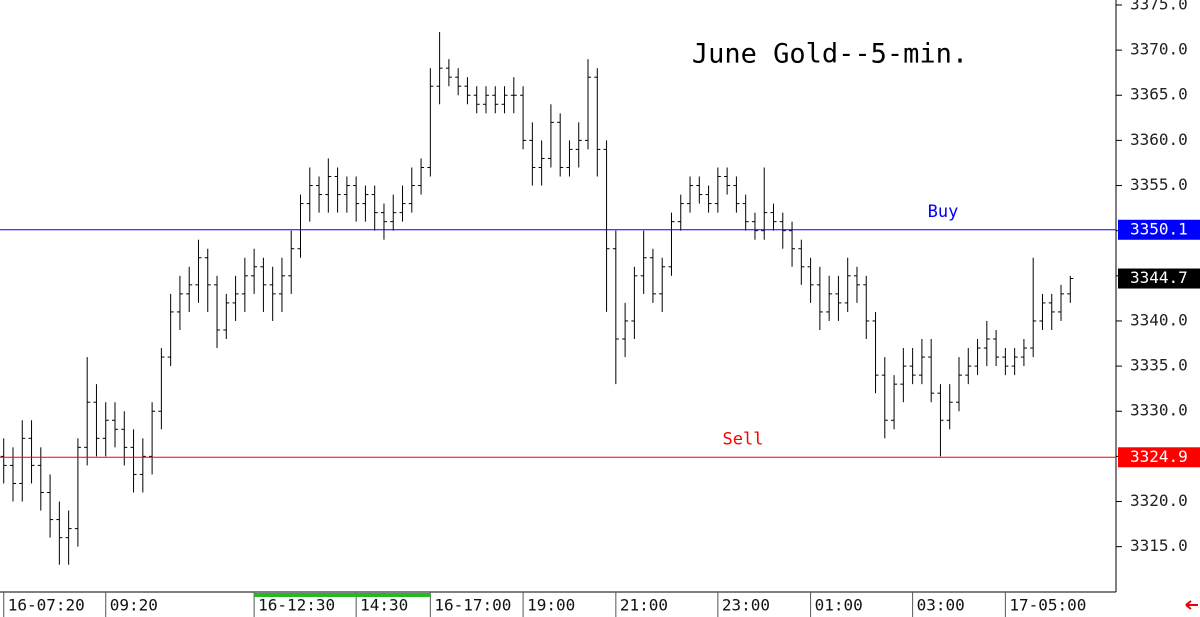  I want to click on session-highlight, so click(342, 595).